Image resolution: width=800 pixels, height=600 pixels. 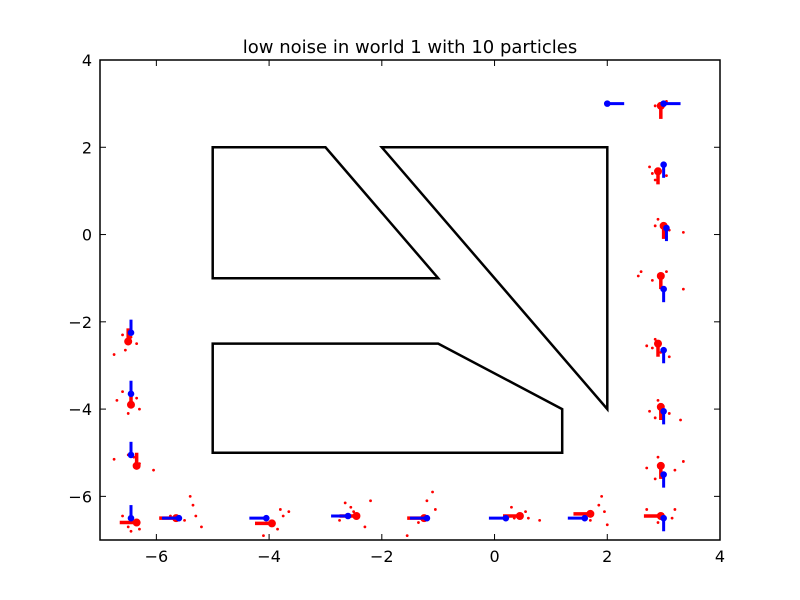 I want to click on x-tick-label: −6, so click(x=157, y=556).